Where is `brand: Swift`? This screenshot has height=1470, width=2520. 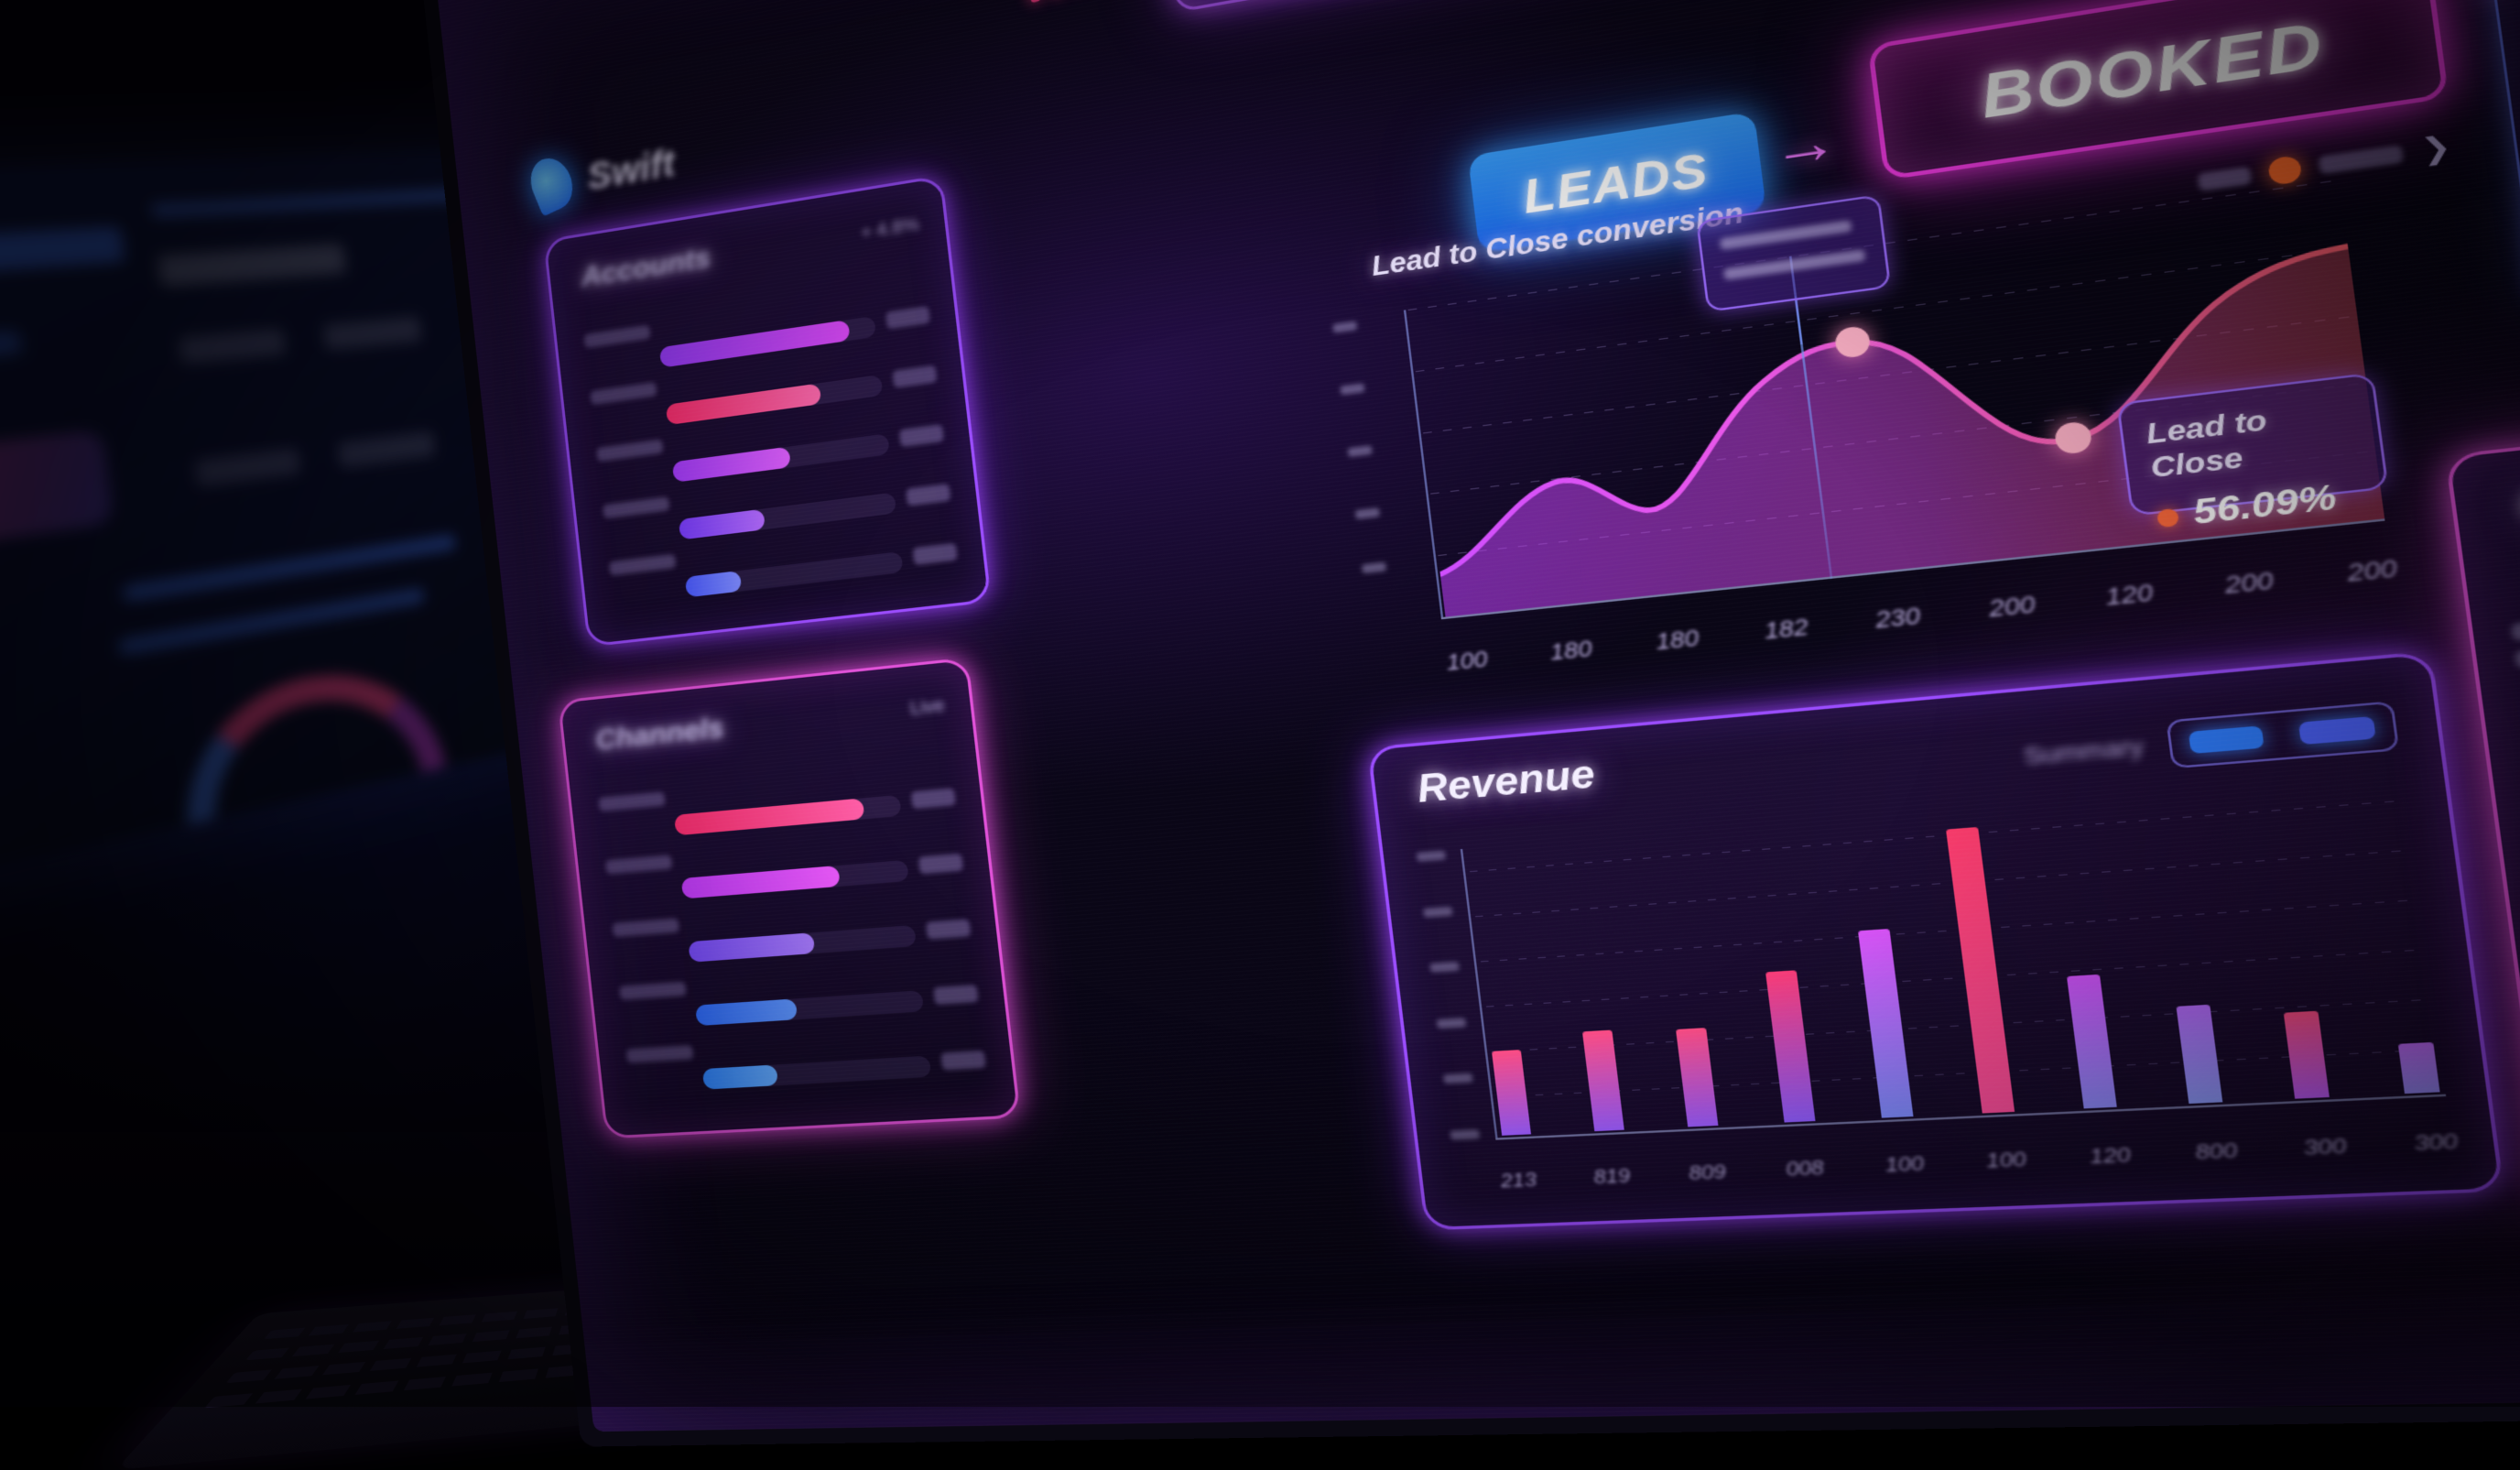 brand: Swift is located at coordinates (600, 176).